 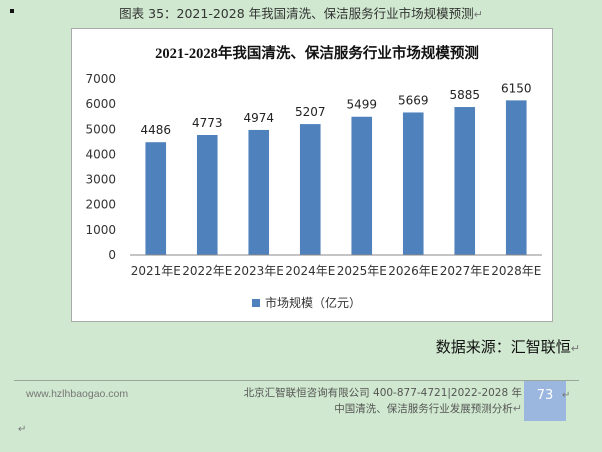 I want to click on x-tick-label: 2024年E, so click(x=310, y=271).